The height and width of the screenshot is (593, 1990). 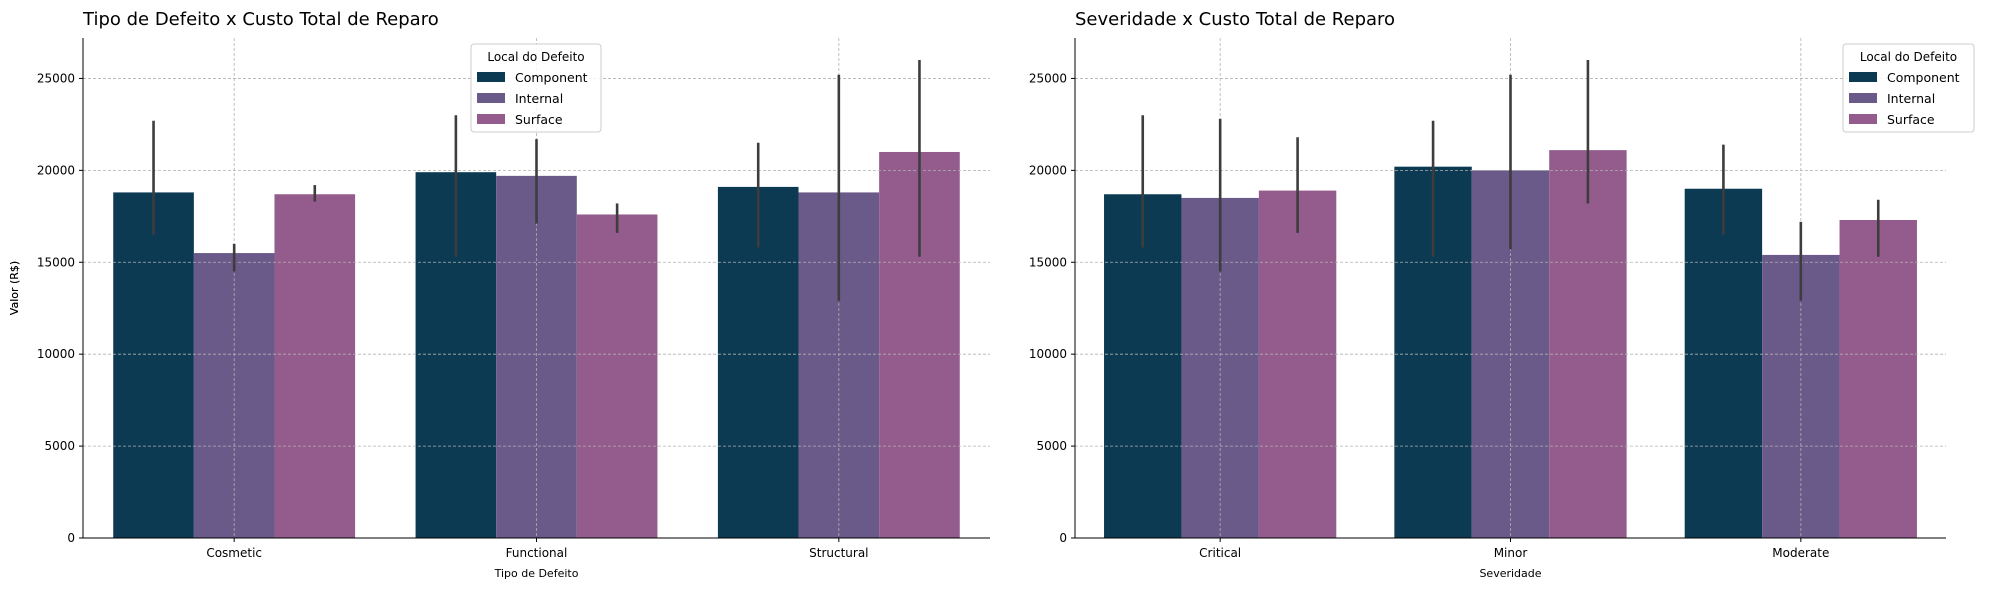 I want to click on bar-surface-minor, so click(x=1588, y=344).